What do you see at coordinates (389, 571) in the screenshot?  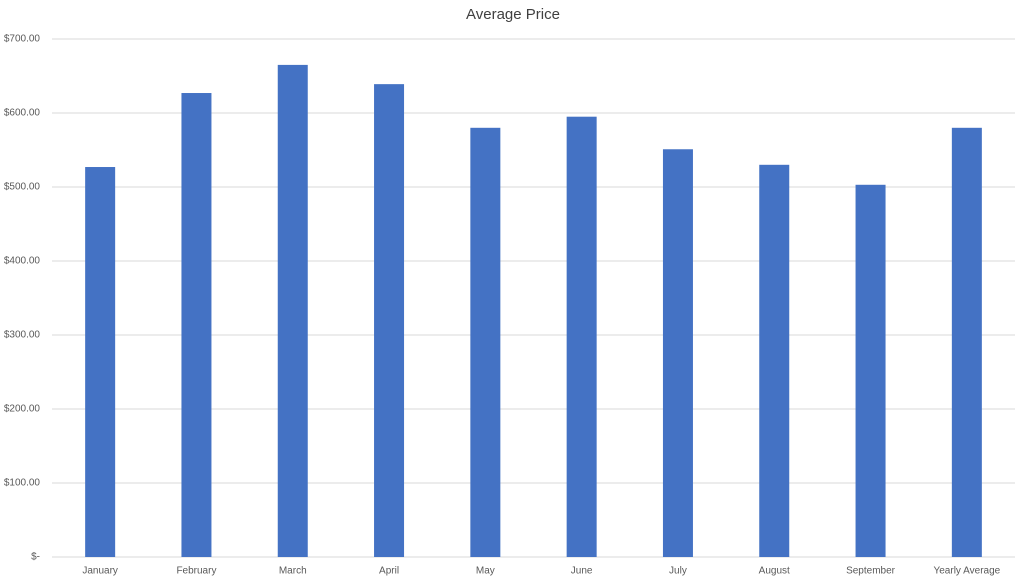 I see `x-tick-label: April` at bounding box center [389, 571].